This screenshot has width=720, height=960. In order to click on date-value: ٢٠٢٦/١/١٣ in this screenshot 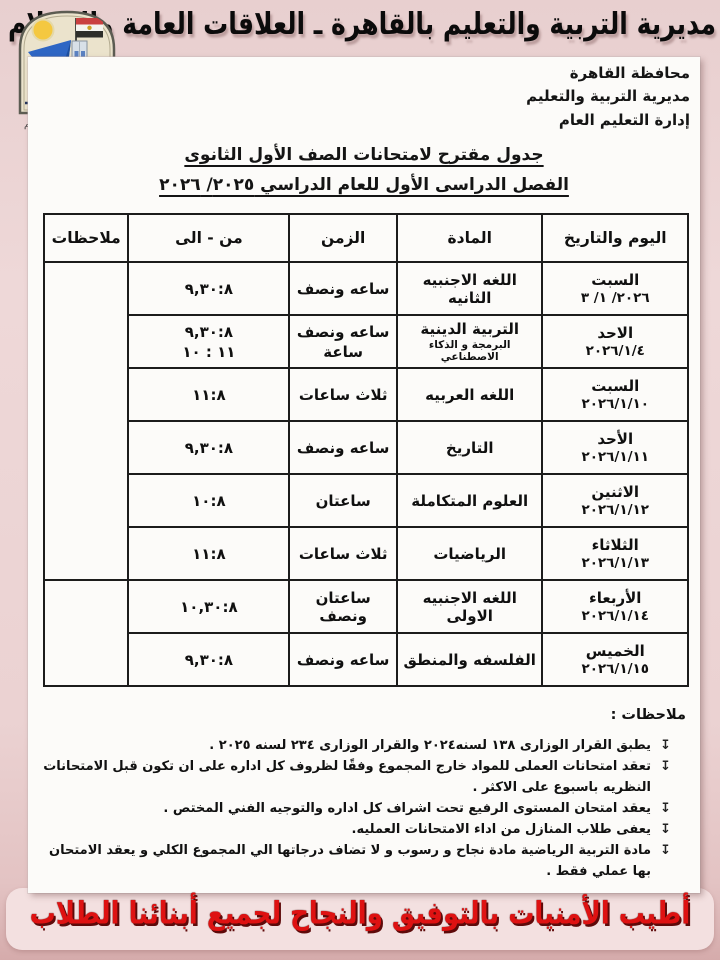, I will do `click(615, 563)`.